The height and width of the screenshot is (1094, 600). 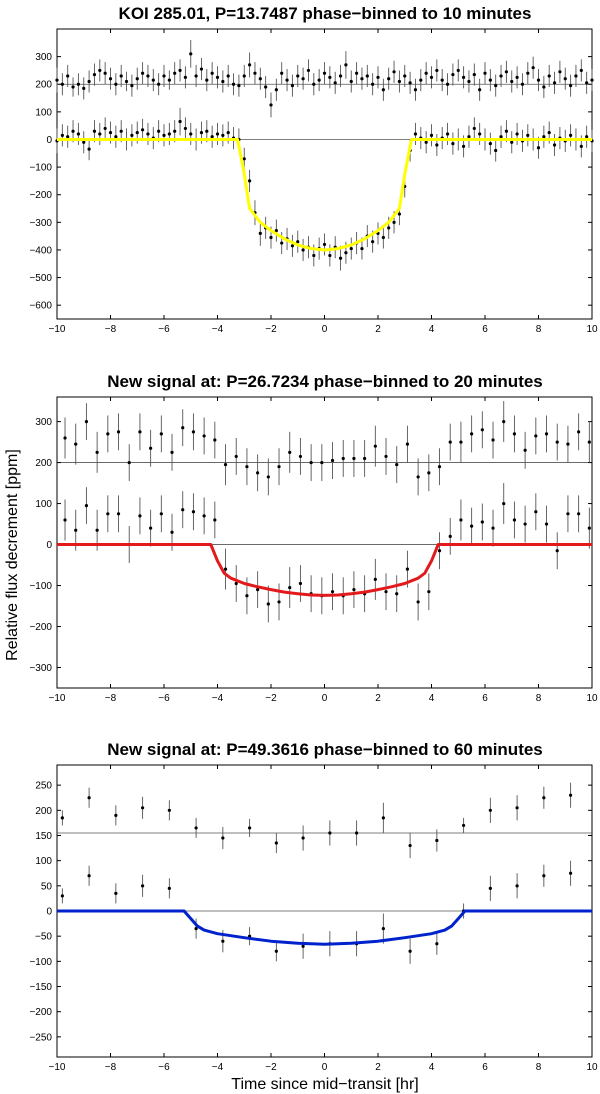 What do you see at coordinates (43, 57) in the screenshot?
I see `y-tick-label: 300` at bounding box center [43, 57].